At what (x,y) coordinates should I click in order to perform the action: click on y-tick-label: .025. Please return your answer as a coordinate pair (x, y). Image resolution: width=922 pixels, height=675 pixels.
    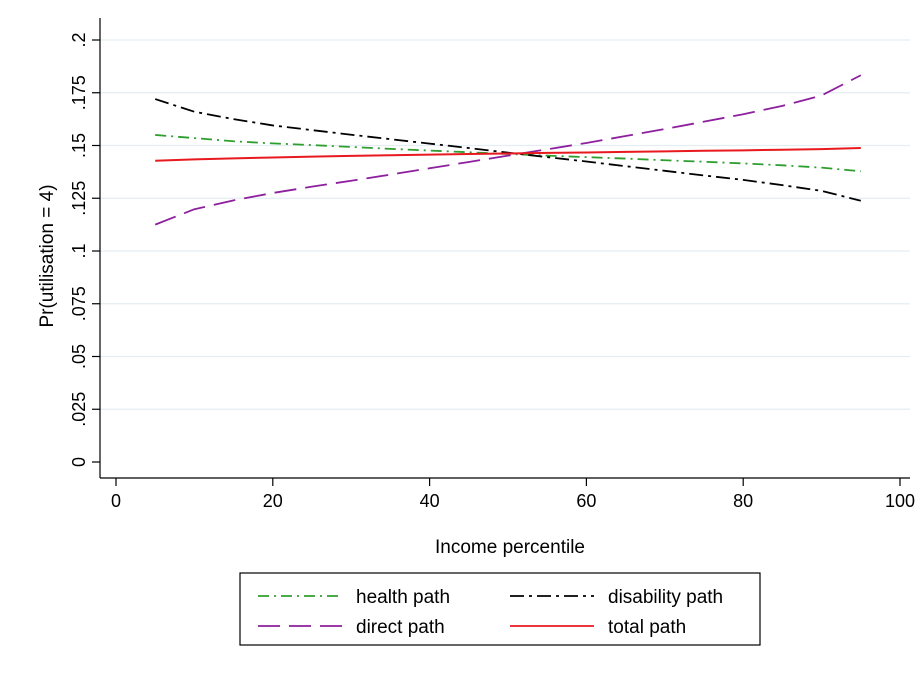
    Looking at the image, I should click on (79, 409).